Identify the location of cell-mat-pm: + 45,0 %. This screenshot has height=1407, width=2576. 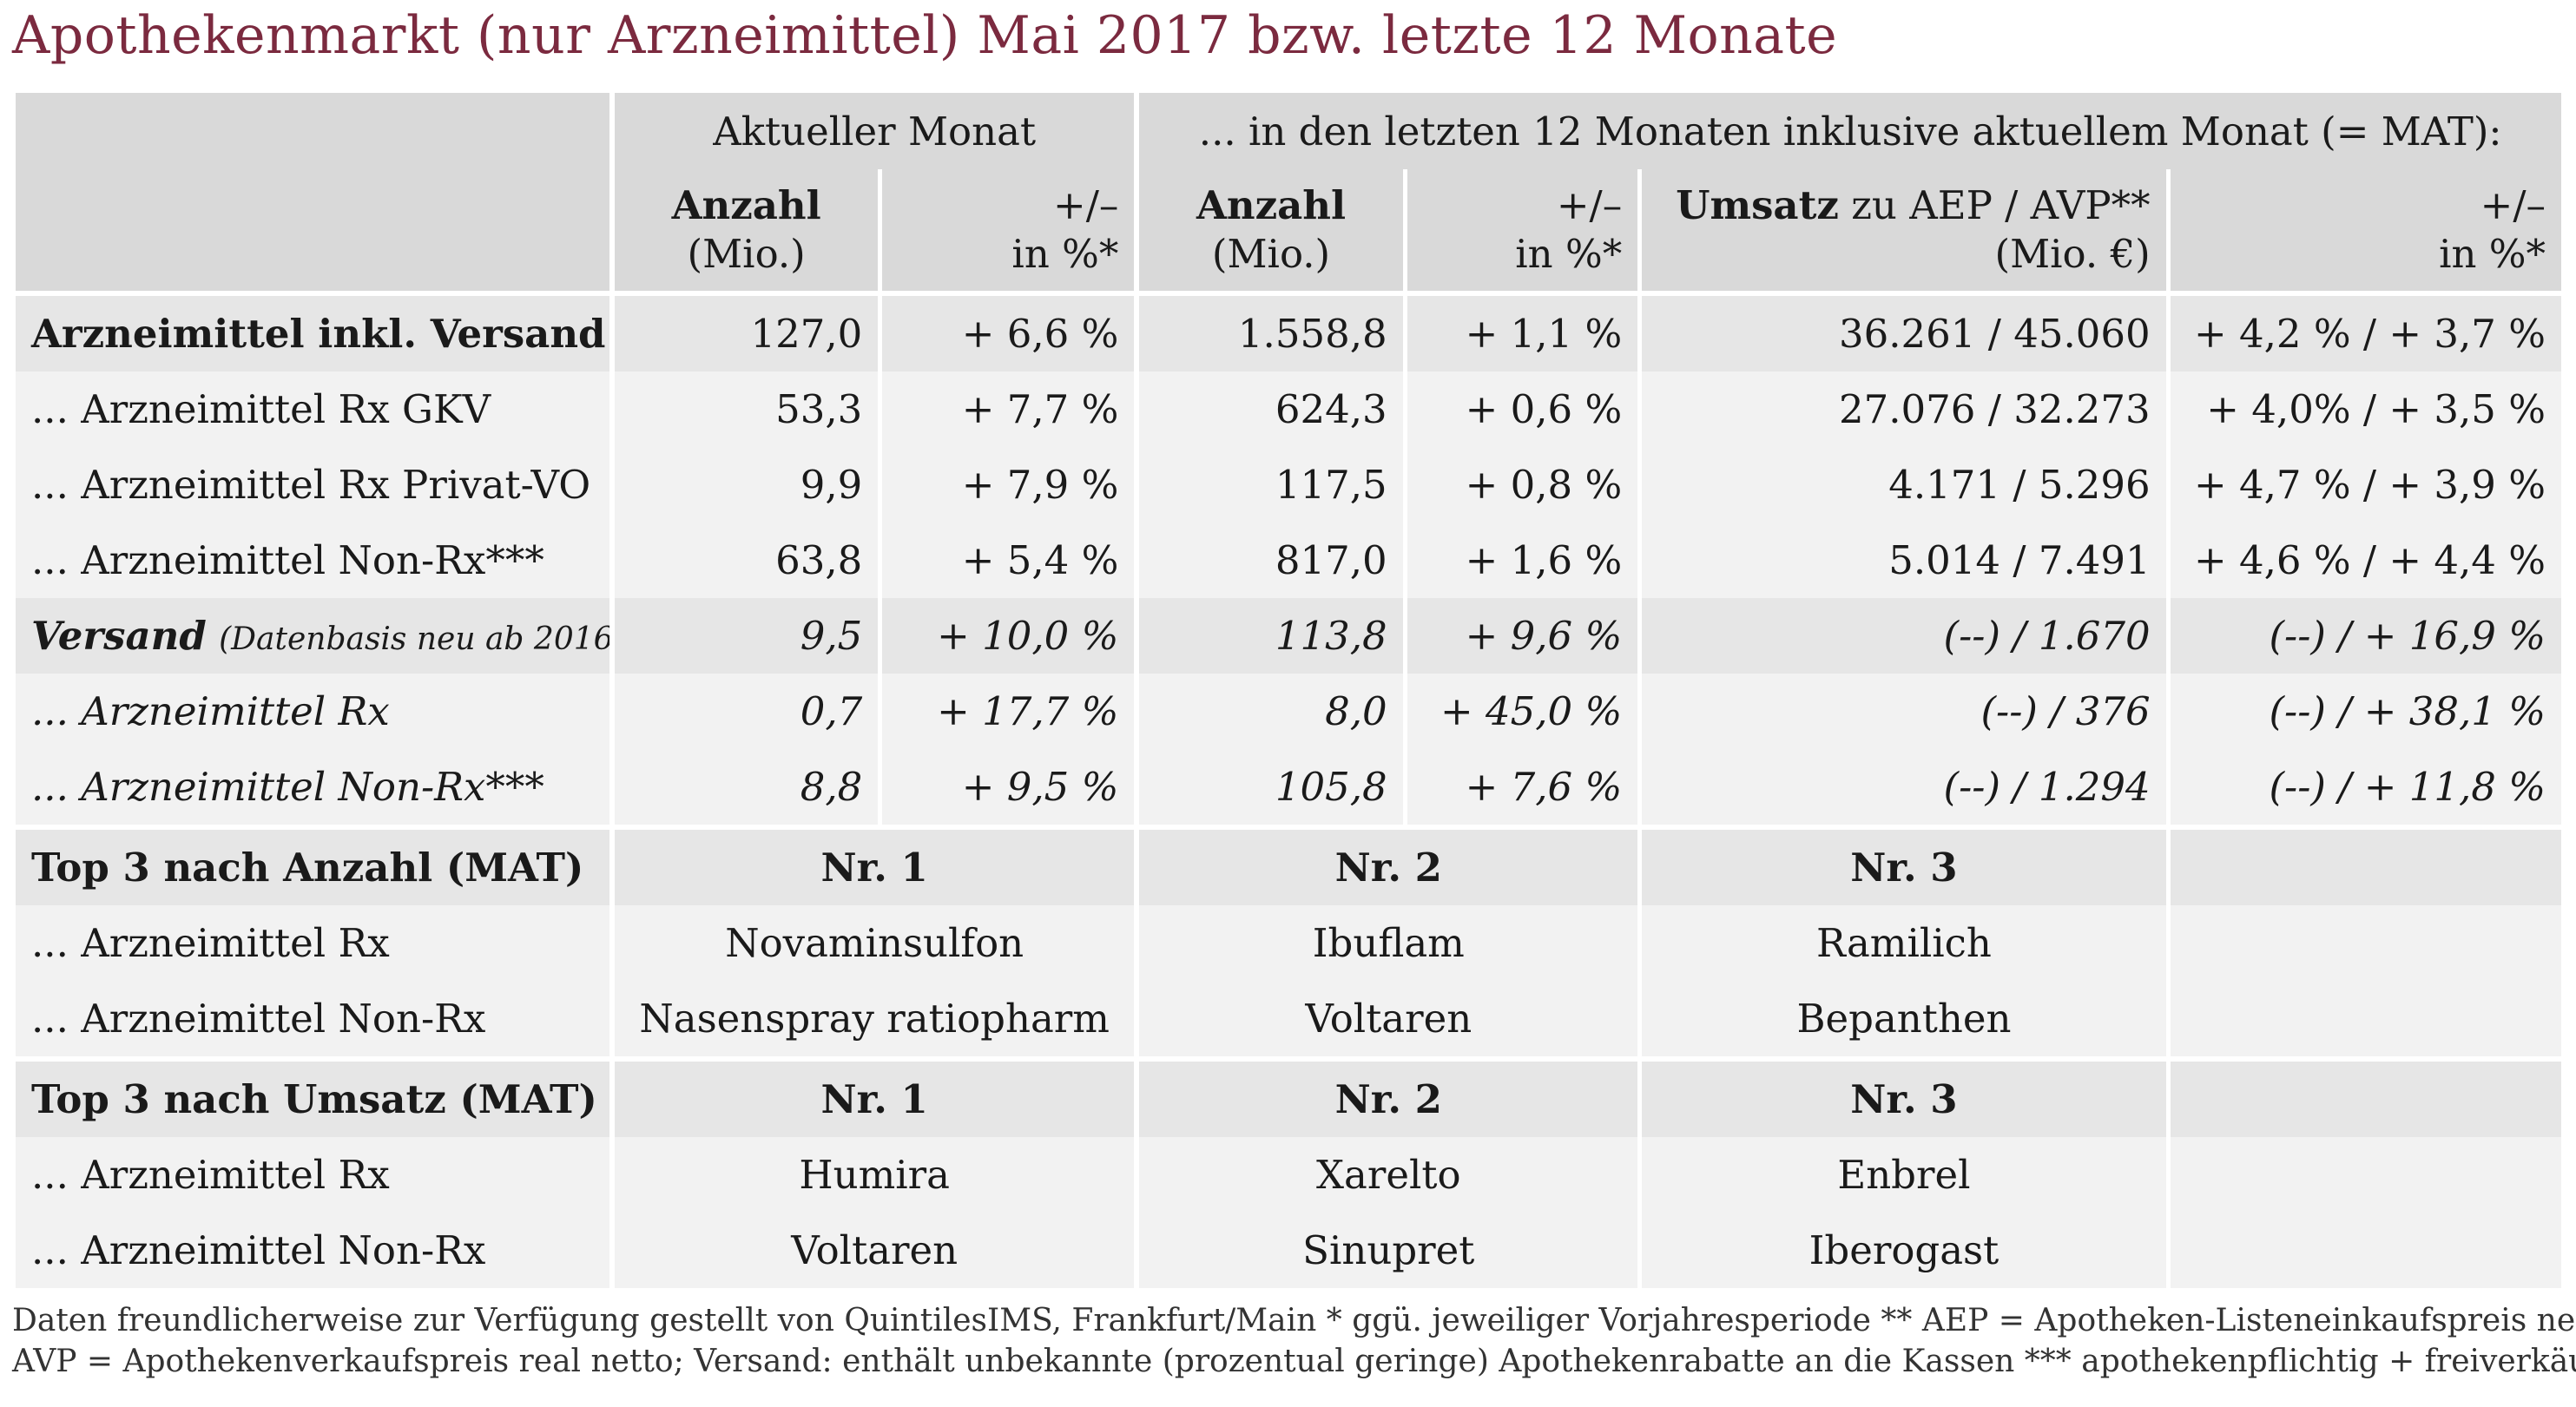
(1520, 711).